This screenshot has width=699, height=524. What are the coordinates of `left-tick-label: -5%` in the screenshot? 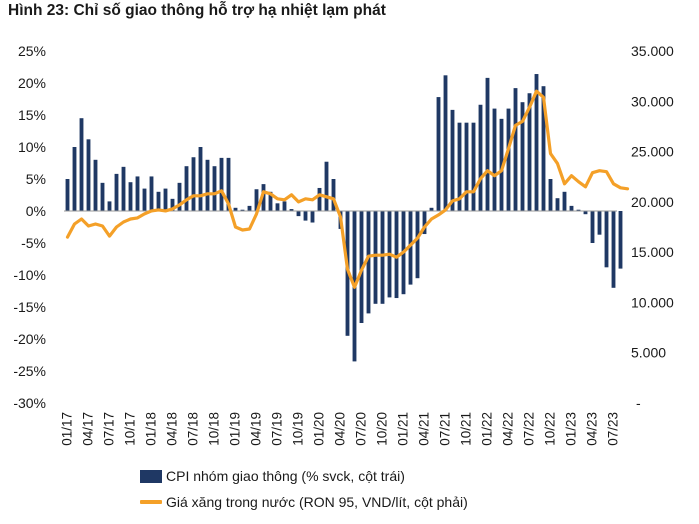 It's located at (33, 243).